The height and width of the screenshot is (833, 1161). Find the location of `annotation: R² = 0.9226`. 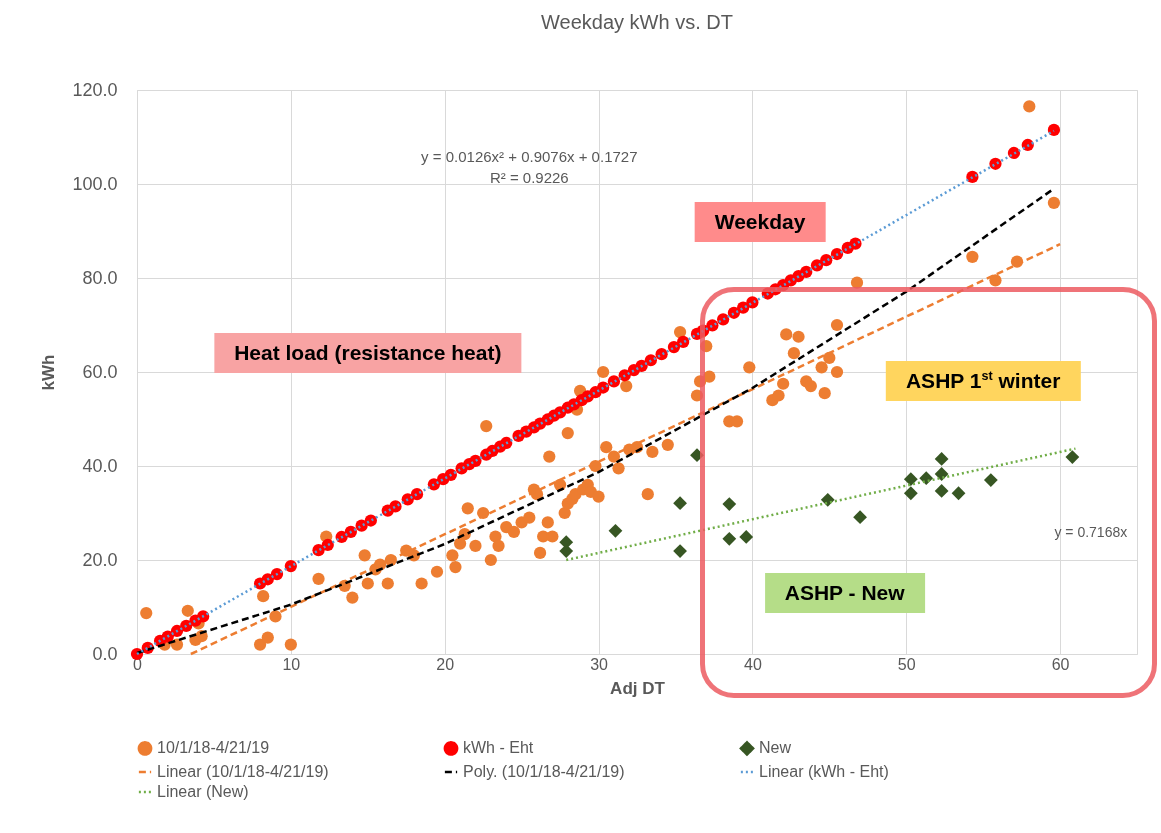

annotation: R² = 0.9226 is located at coordinates (529, 177).